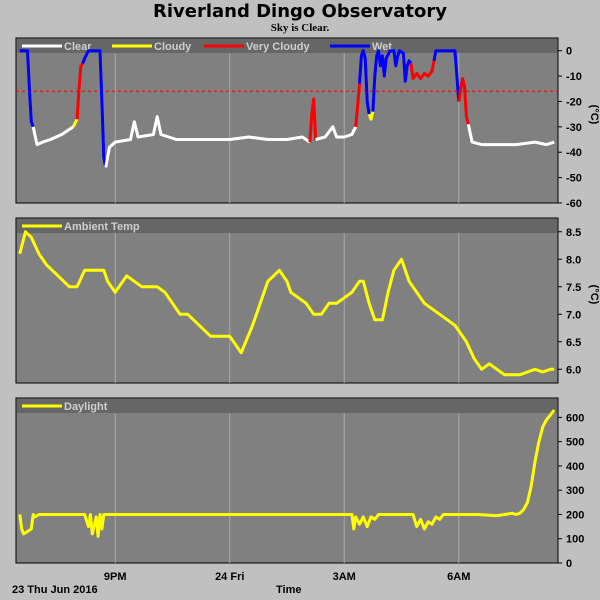 The width and height of the screenshot is (600, 600). Describe the element at coordinates (115, 577) in the screenshot. I see `x-tick-label: 9PM` at that location.